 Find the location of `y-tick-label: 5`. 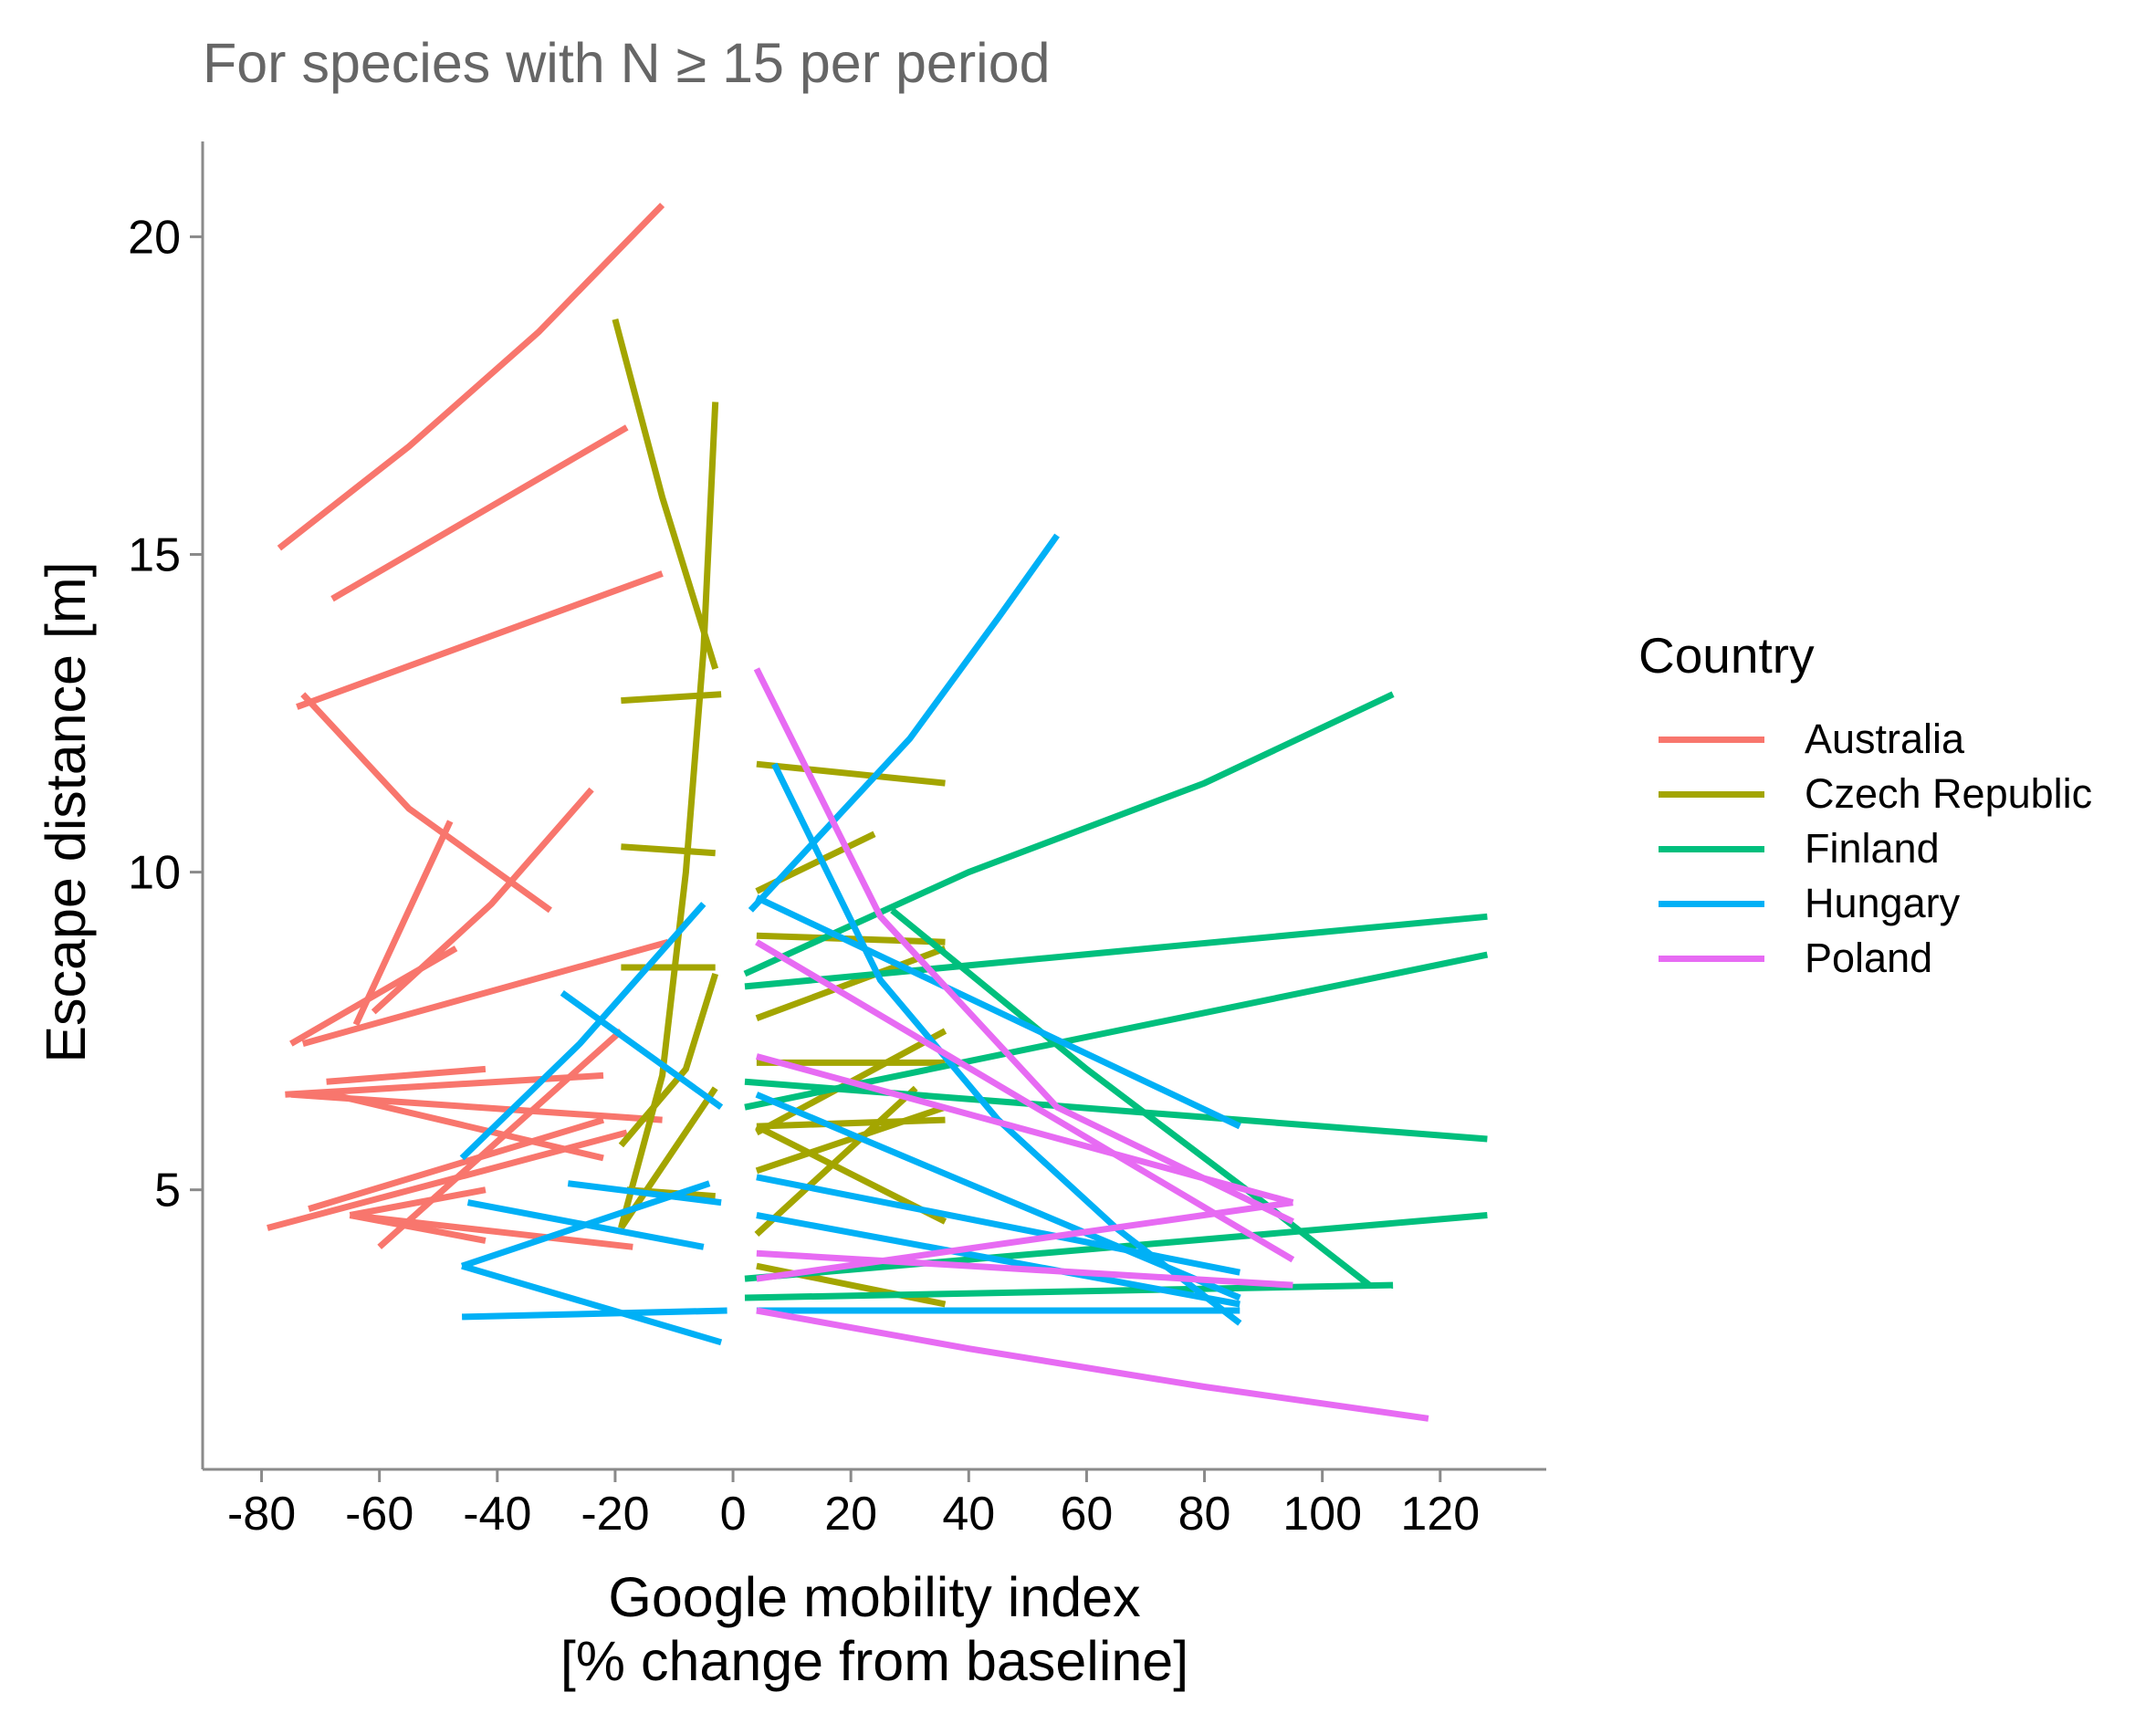

y-tick-label: 5 is located at coordinates (168, 1191).